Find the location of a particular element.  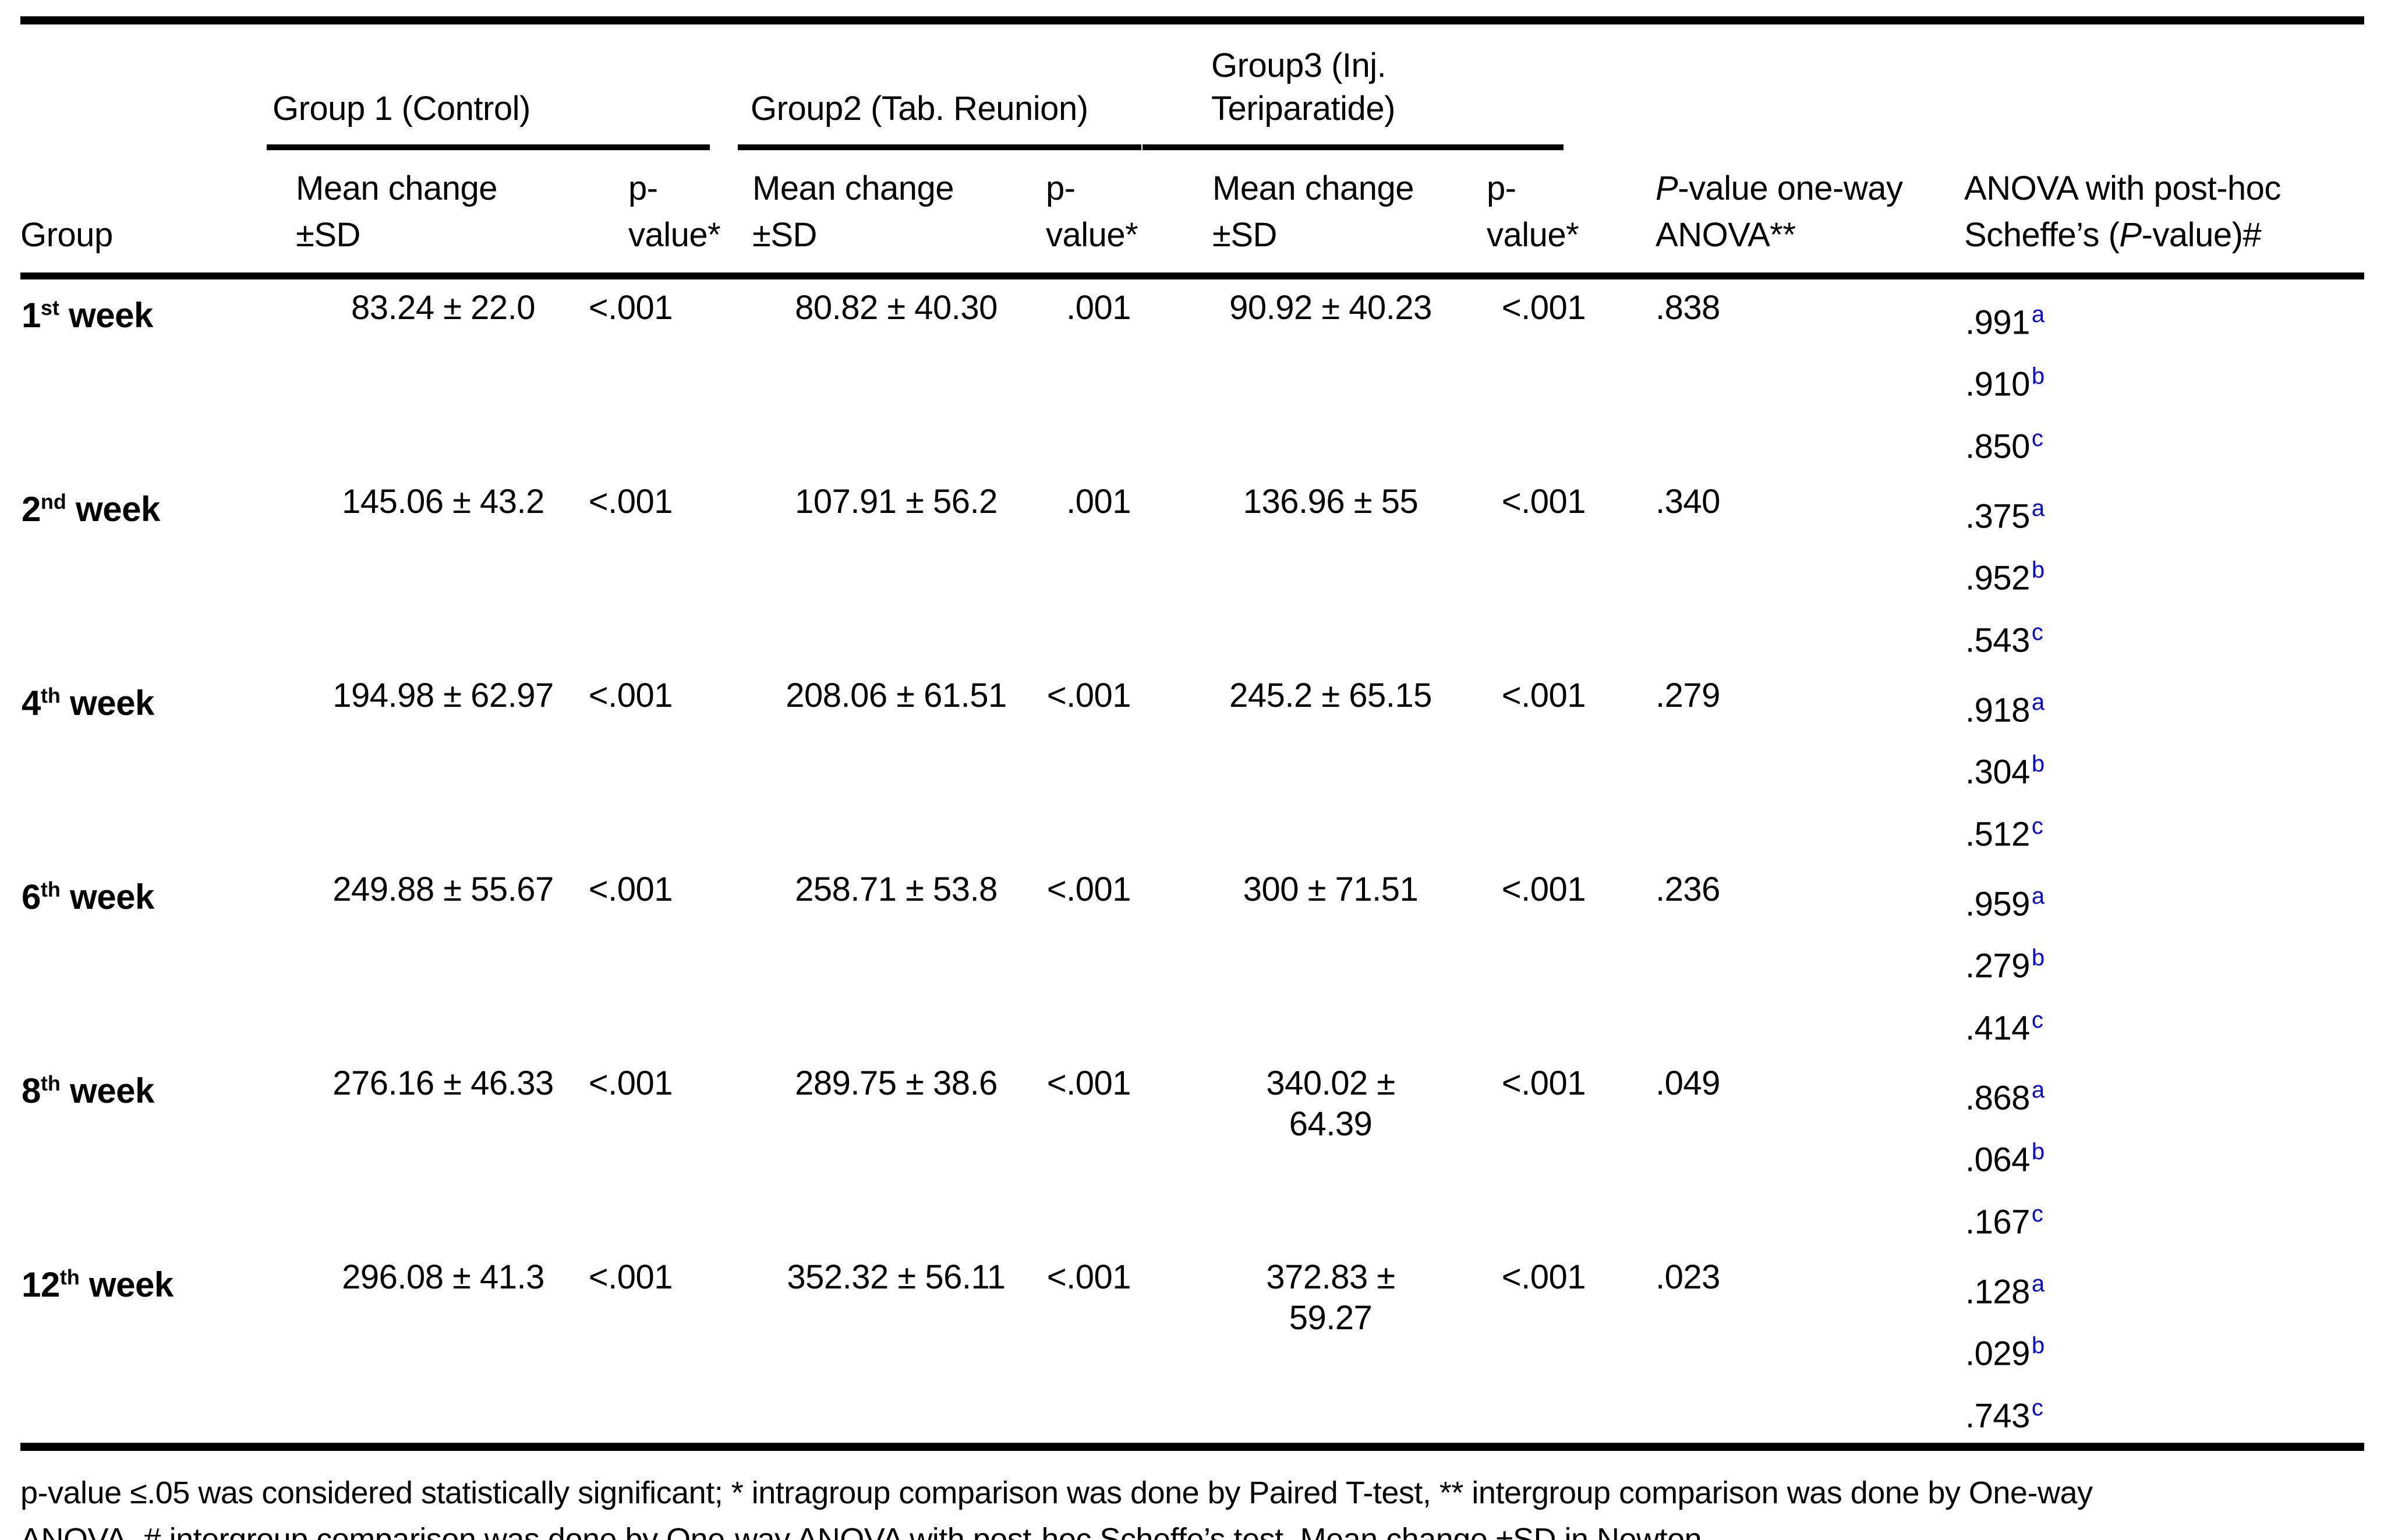

scheffe-number: .375 is located at coordinates (1997, 516).